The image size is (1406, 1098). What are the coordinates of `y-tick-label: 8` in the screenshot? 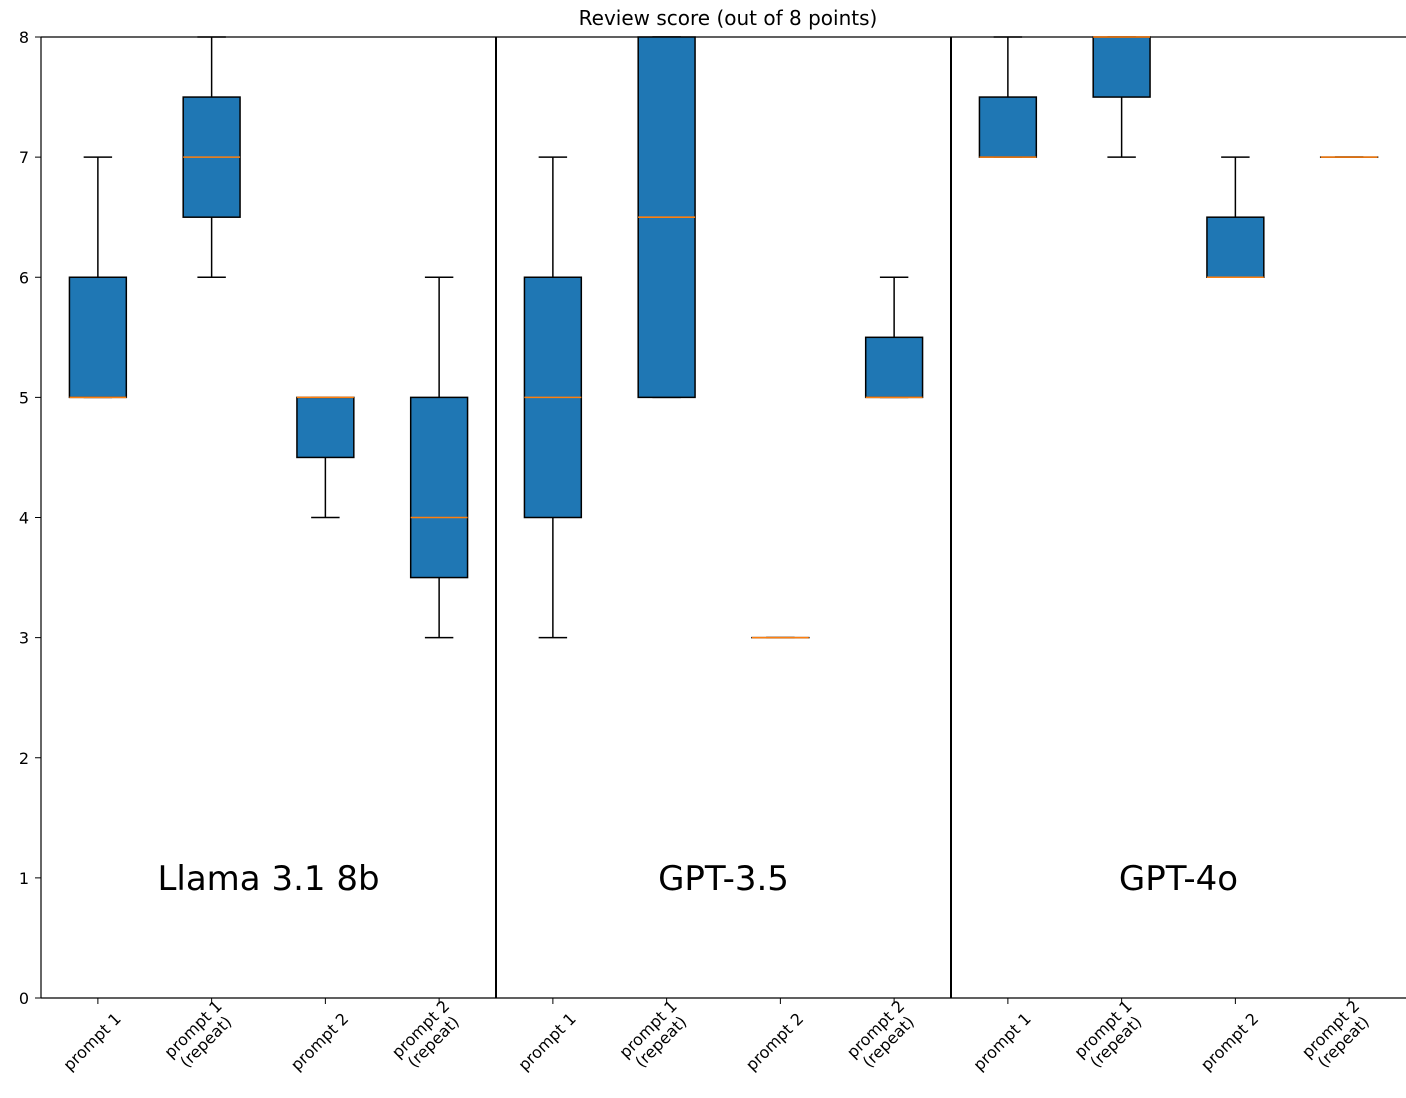 It's located at (24, 37).